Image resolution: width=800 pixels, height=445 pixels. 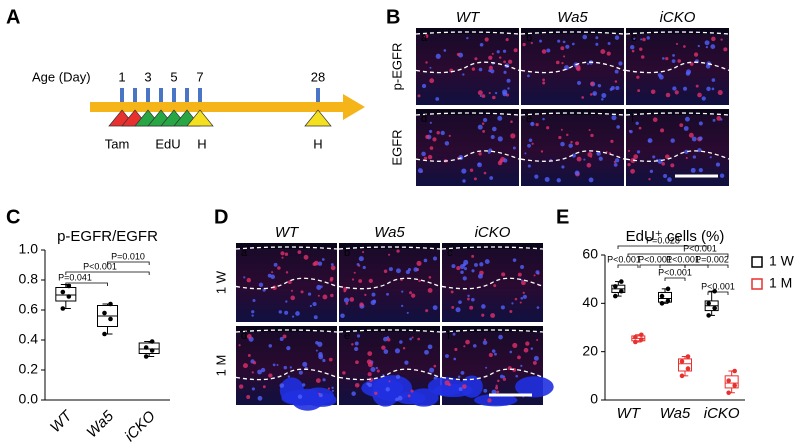 What do you see at coordinates (317, 143) in the screenshot?
I see `harvest-label: H` at bounding box center [317, 143].